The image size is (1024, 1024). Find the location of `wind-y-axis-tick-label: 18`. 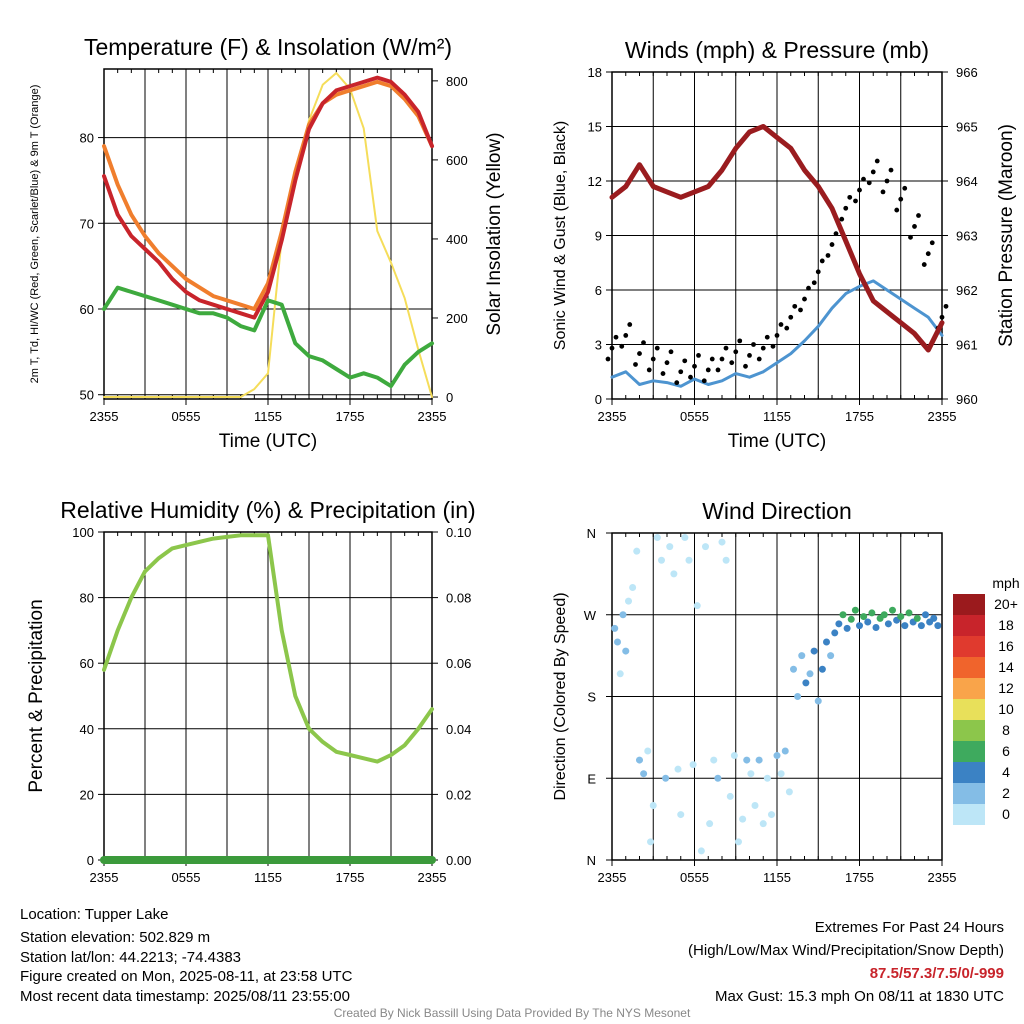

wind-y-axis-tick-label: 18 is located at coordinates (595, 72).